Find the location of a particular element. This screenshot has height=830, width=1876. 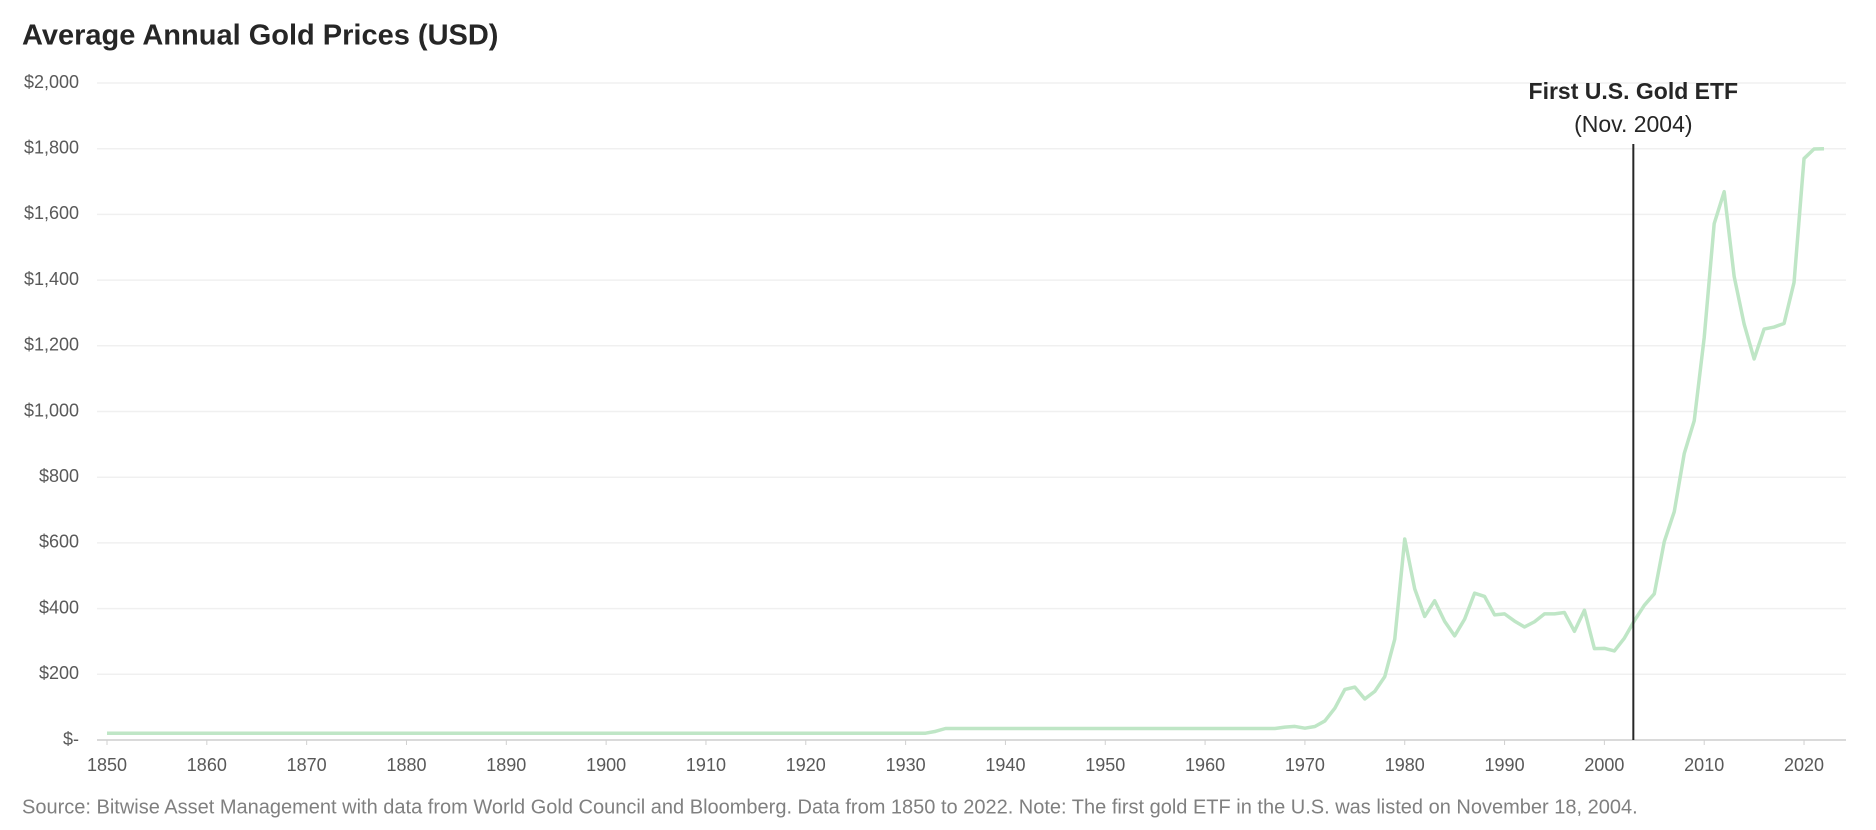

annotation-subtitle: (Nov. 2004) is located at coordinates (1633, 124).